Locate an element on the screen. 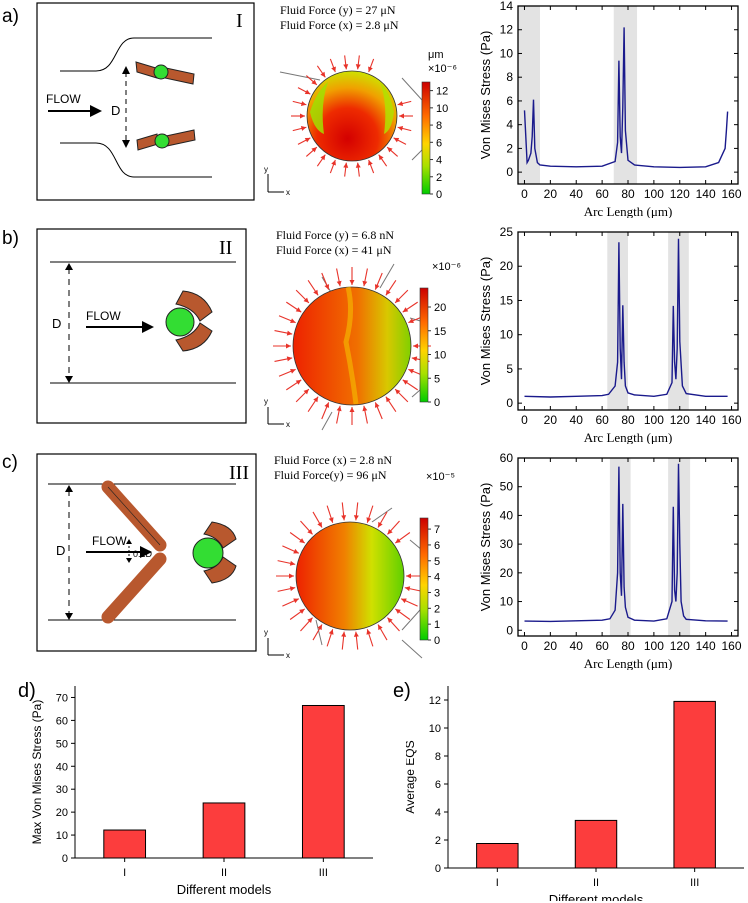 The height and width of the screenshot is (903, 748). cell-contour-c is located at coordinates (350, 576).